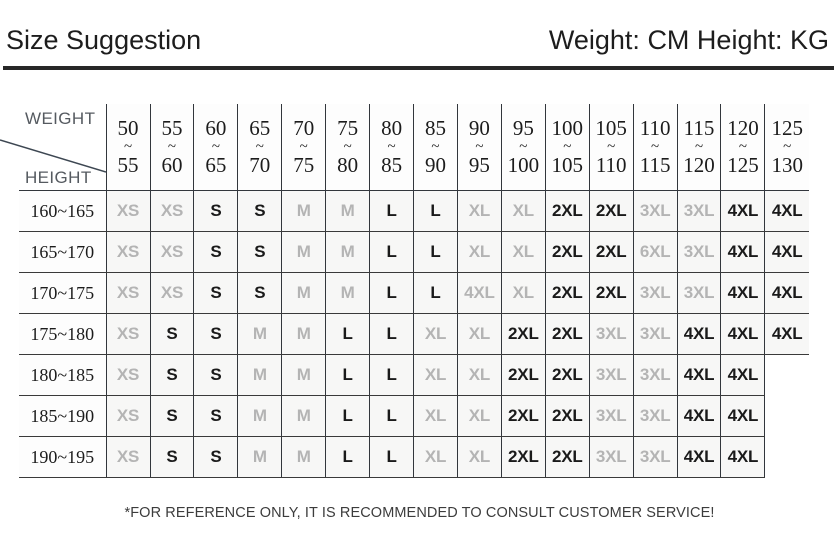 This screenshot has height=539, width=839. Describe the element at coordinates (419, 40) in the screenshot. I see `header-bar: Size Suggestion Weight: CM Height: KG` at that location.